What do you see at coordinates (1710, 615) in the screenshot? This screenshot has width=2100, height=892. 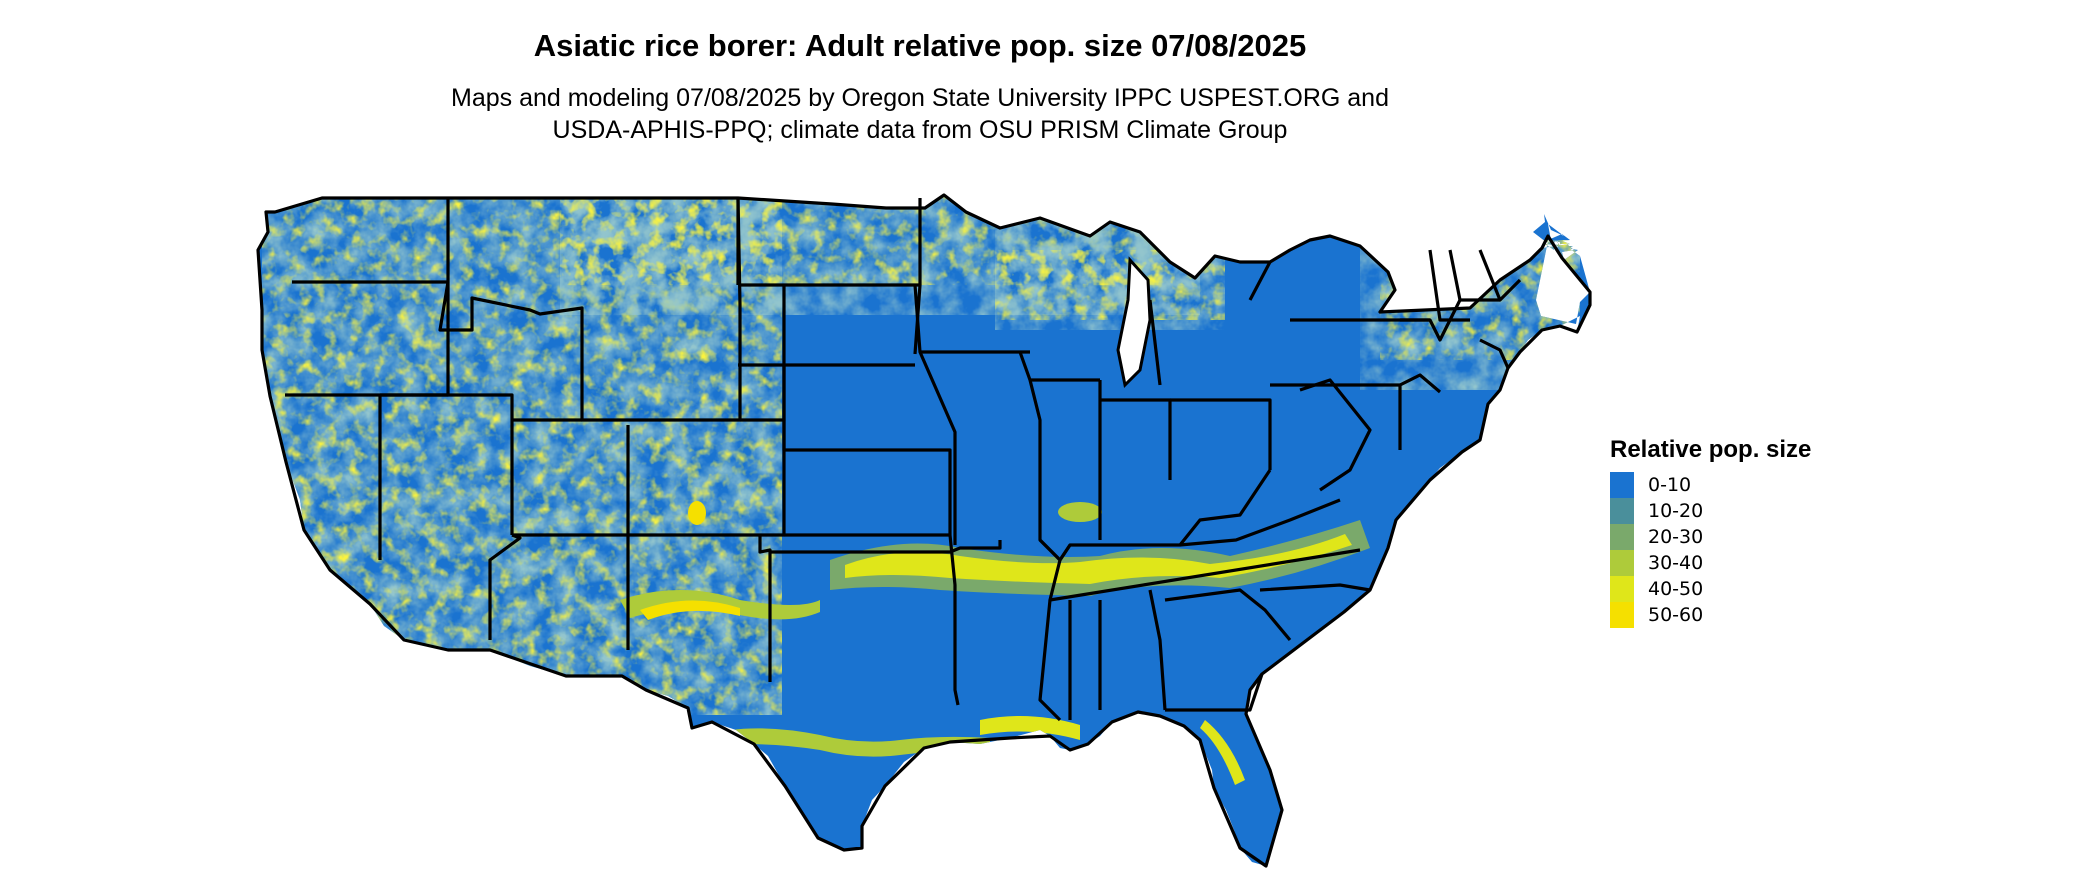 I see `legend-item: 50-60` at bounding box center [1710, 615].